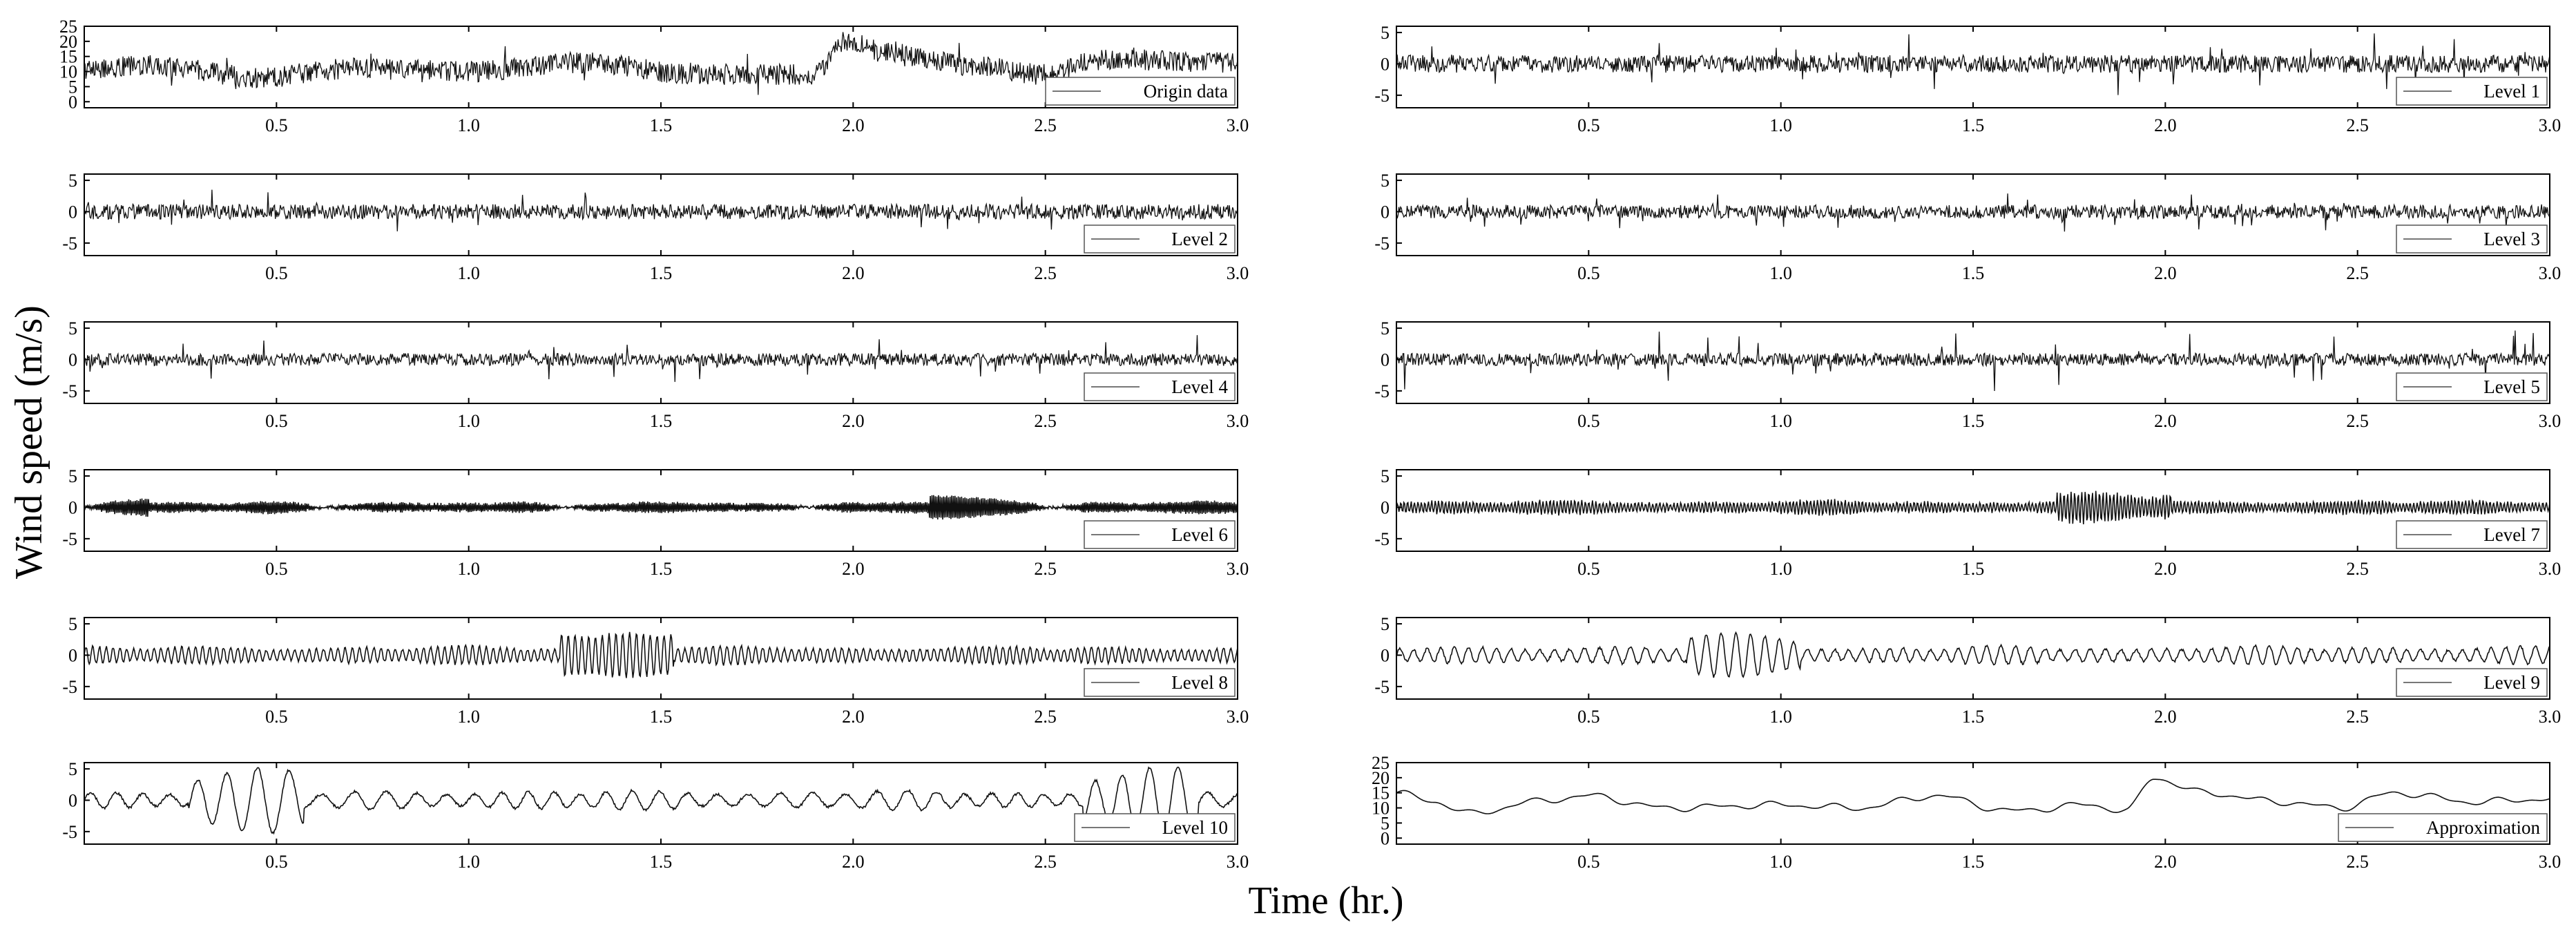  What do you see at coordinates (2472, 239) in the screenshot?
I see `legend: Level 3` at bounding box center [2472, 239].